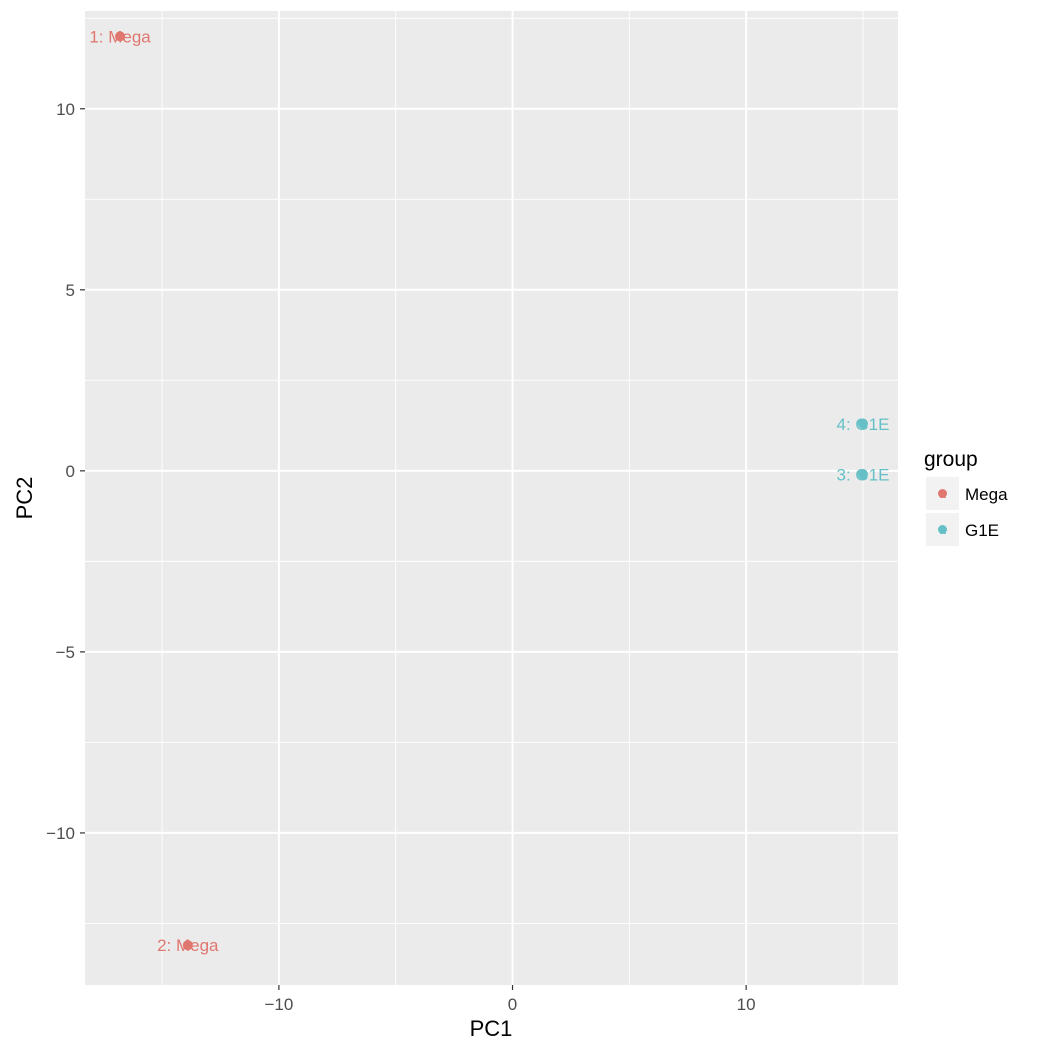 The height and width of the screenshot is (1050, 1050). What do you see at coordinates (70, 290) in the screenshot?
I see `y-tick-label: 5` at bounding box center [70, 290].